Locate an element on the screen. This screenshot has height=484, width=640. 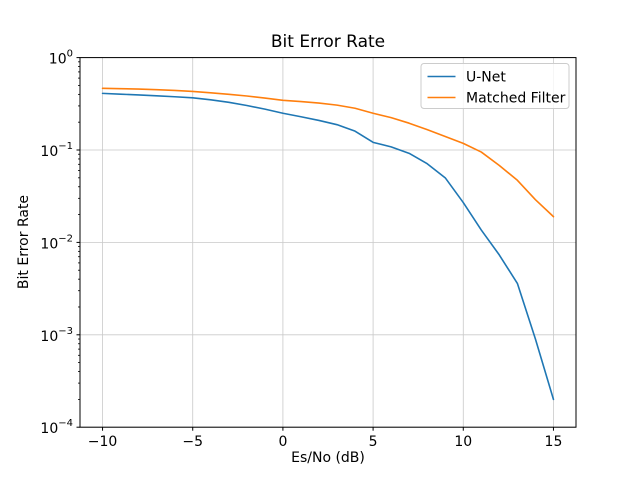
y-tick-label: 10⁻² is located at coordinates (56, 242).